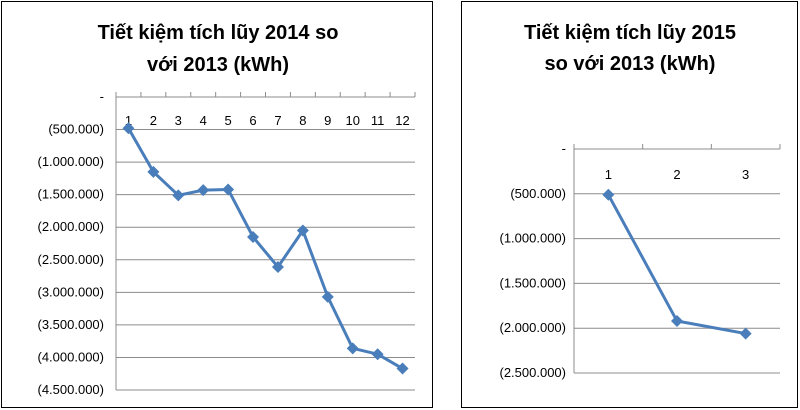 The height and width of the screenshot is (410, 800). I want to click on chart-title-line: Tiết kiệm tích lũy 2015, so click(630, 33).